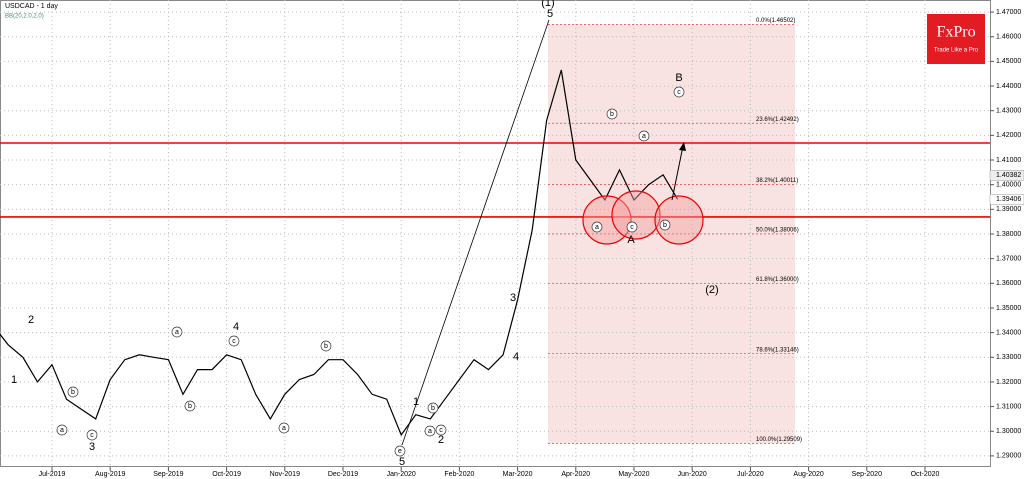 This screenshot has height=479, width=1024. I want to click on y-tick-label: 1.44000, so click(1008, 86).